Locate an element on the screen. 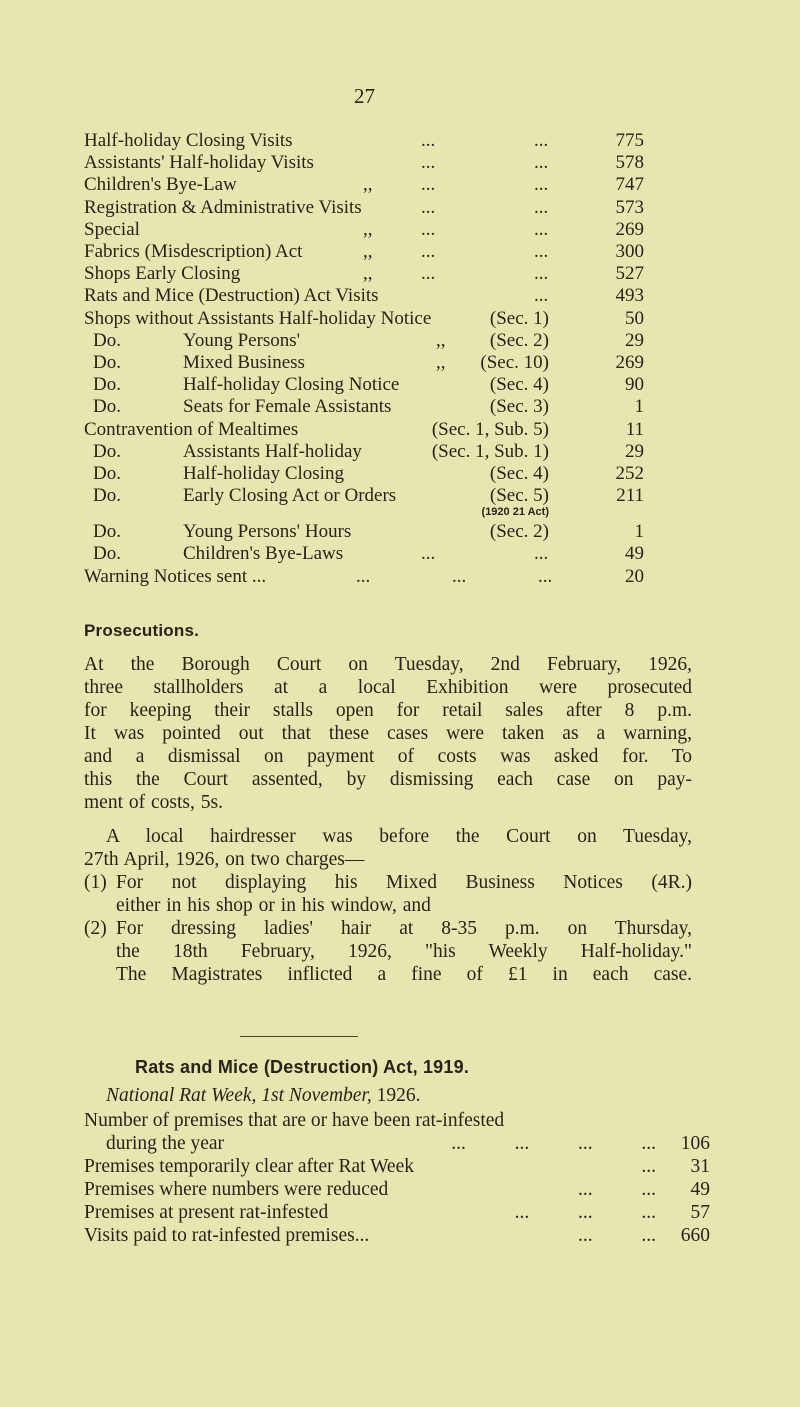 This screenshot has height=1407, width=800. row-section: (Sec. 4) is located at coordinates (519, 385).